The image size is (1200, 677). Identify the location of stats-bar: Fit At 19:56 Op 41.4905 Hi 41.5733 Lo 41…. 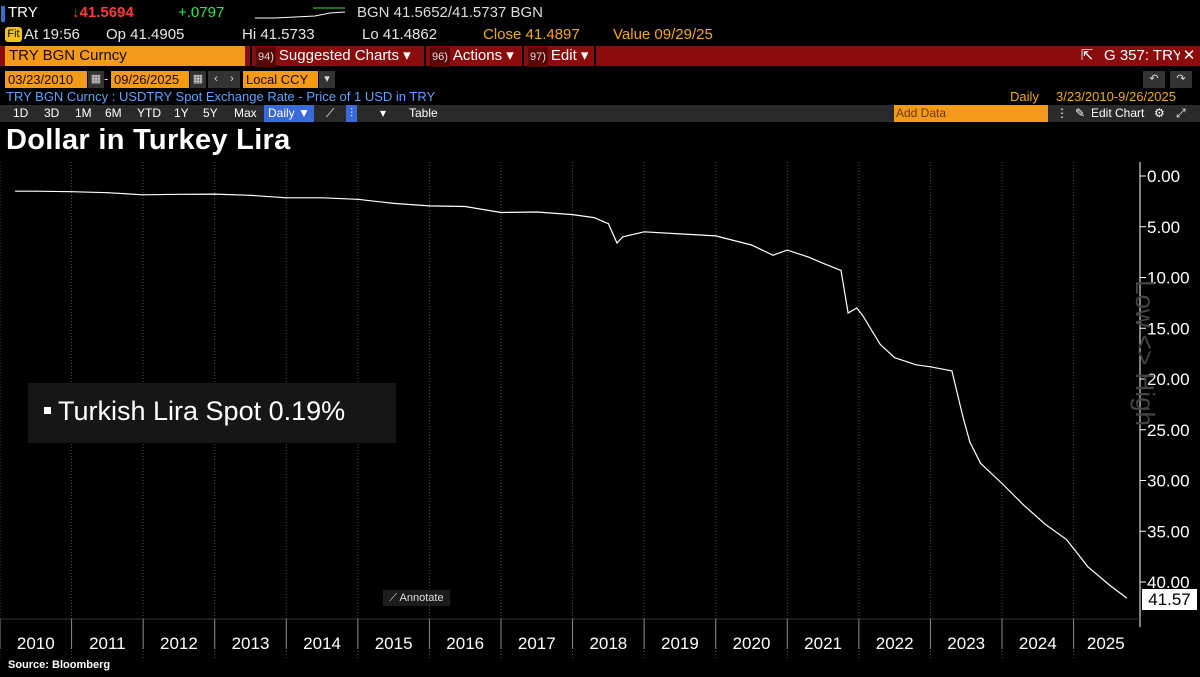
(600, 36).